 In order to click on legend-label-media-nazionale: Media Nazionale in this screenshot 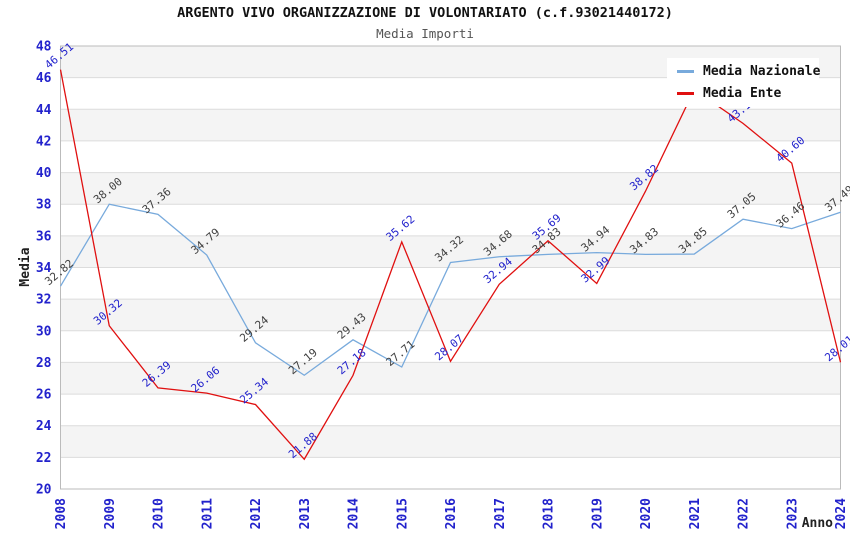, I will do `click(762, 71)`.